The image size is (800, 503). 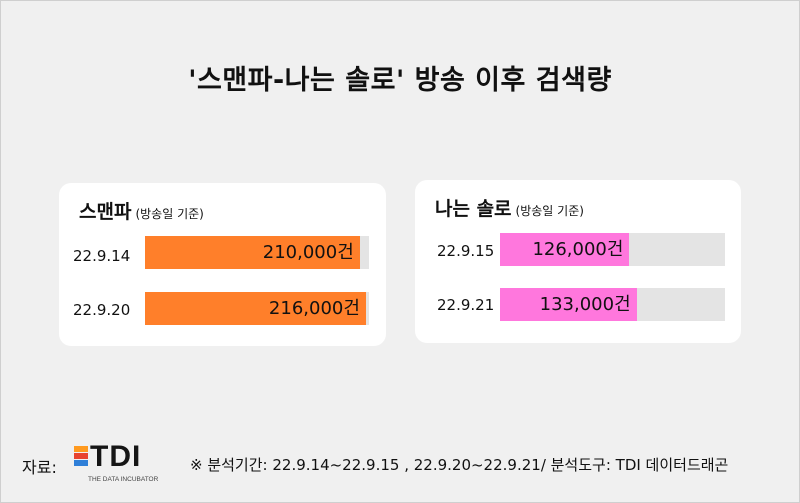 I want to click on data-label: 126,000건, so click(x=578, y=249).